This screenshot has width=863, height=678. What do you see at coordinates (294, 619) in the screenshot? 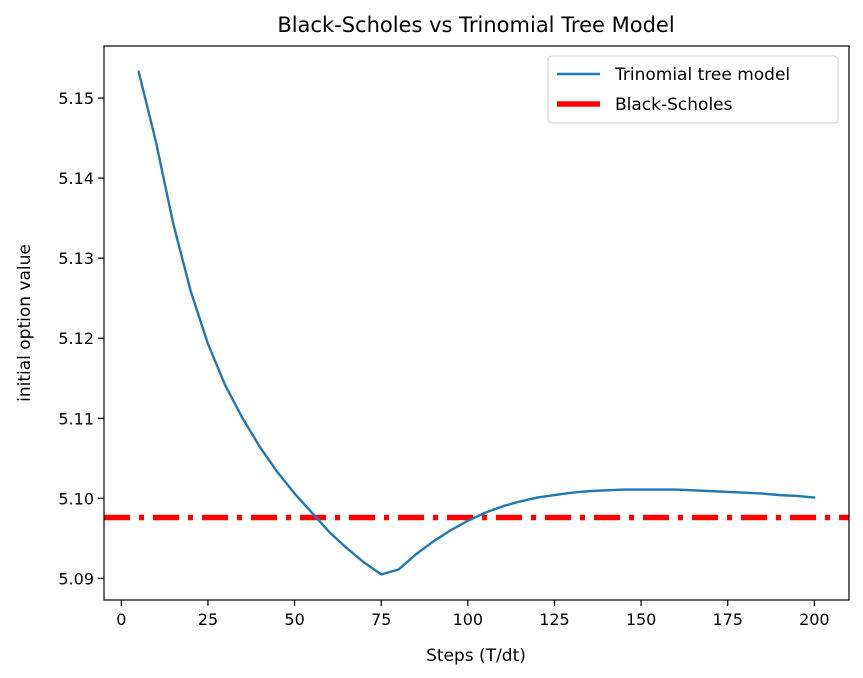
I see `x-tick-label: 50` at bounding box center [294, 619].